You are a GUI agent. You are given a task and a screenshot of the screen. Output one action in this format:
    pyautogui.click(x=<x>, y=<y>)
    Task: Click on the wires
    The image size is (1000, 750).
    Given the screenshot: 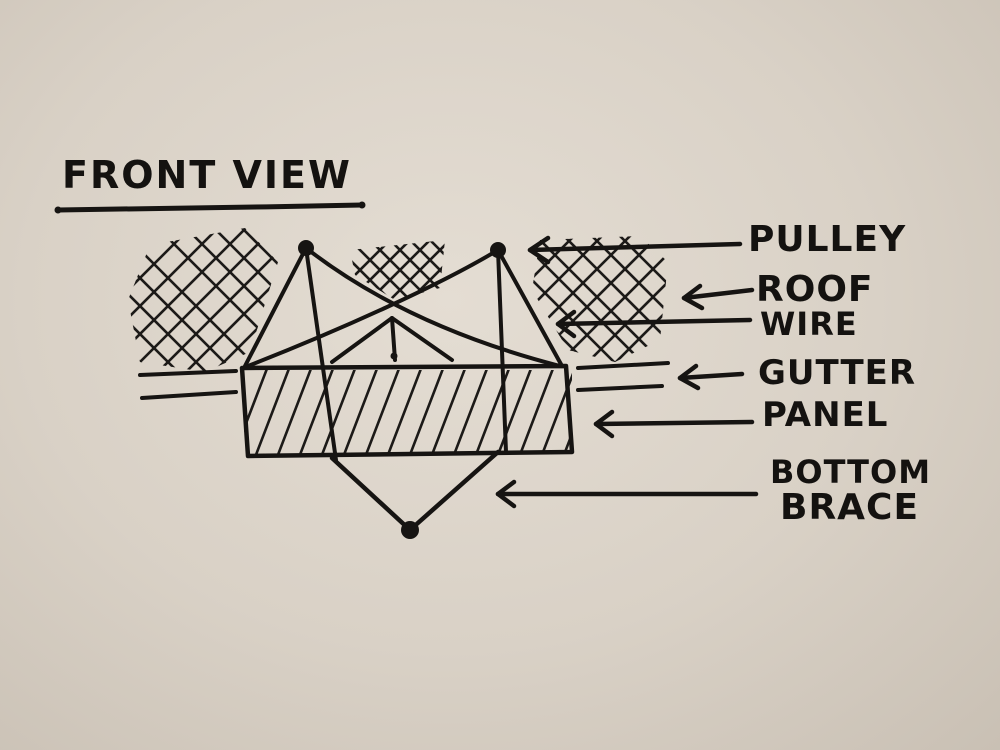 What is the action you would take?
    pyautogui.click(x=403, y=354)
    